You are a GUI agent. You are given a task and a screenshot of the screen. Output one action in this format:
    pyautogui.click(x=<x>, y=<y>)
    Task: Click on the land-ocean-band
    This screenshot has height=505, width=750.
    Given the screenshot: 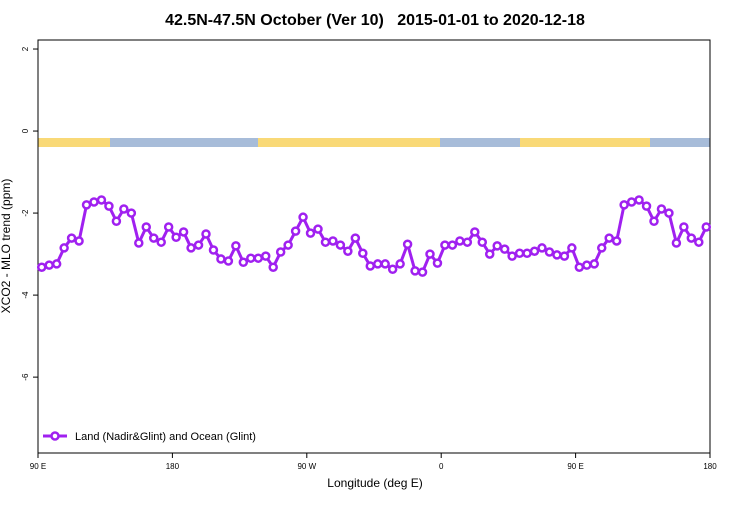 What is the action you would take?
    pyautogui.click(x=374, y=142)
    